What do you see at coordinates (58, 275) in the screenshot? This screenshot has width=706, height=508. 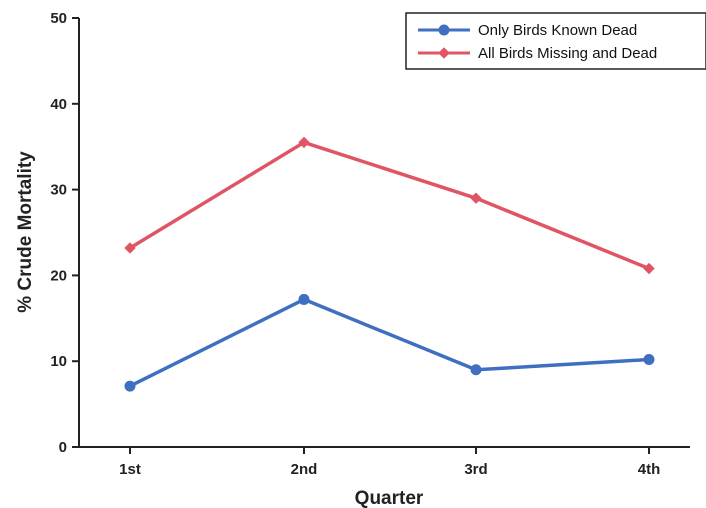 I see `y-tick-label: 20` at bounding box center [58, 275].